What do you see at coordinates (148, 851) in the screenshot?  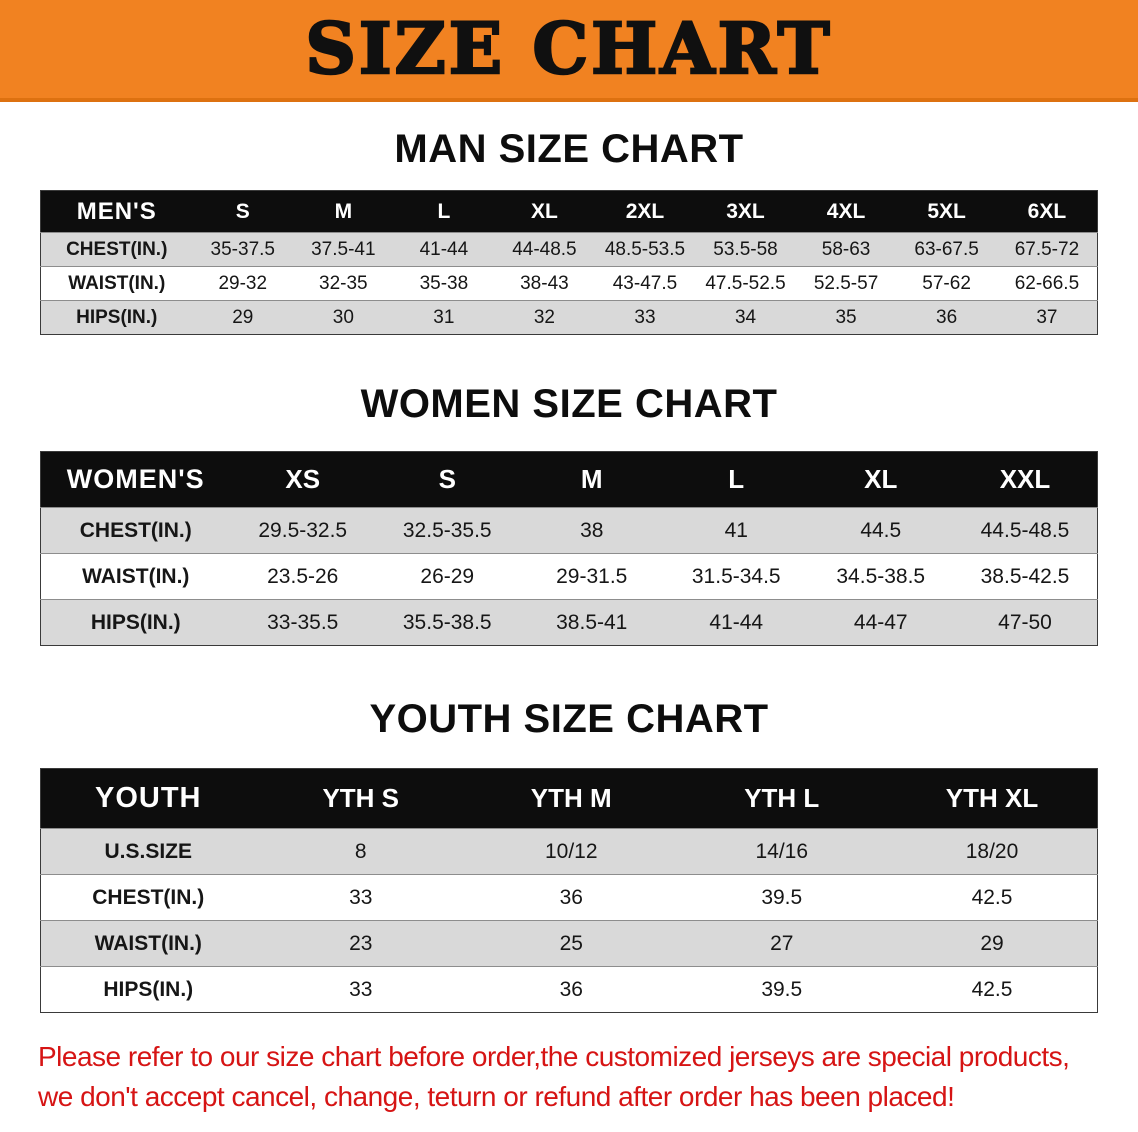 I see `row-label: U.S.SIZE` at bounding box center [148, 851].